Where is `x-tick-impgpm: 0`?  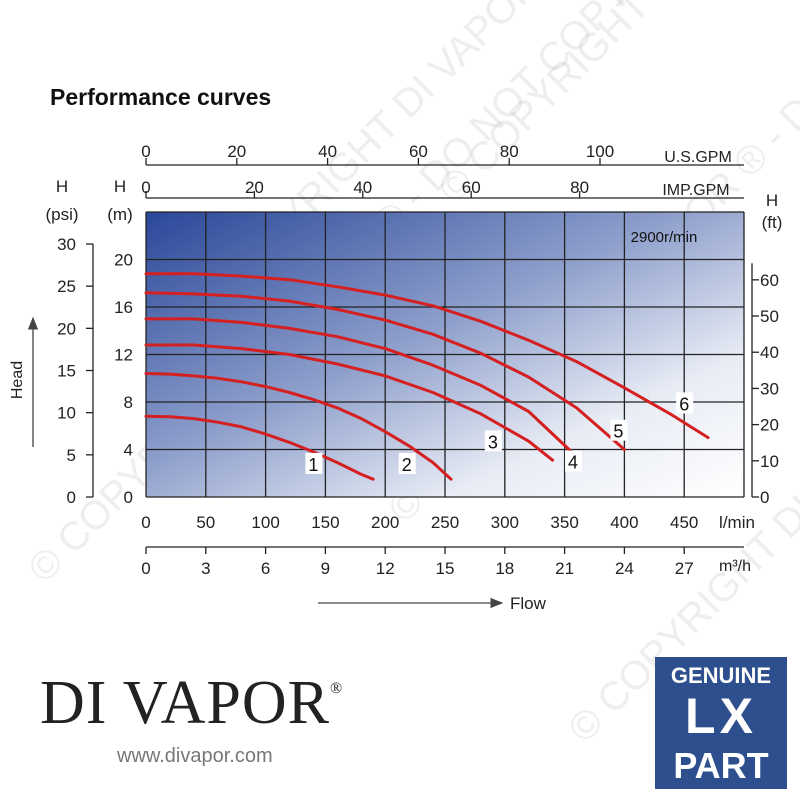 x-tick-impgpm: 0 is located at coordinates (145, 187).